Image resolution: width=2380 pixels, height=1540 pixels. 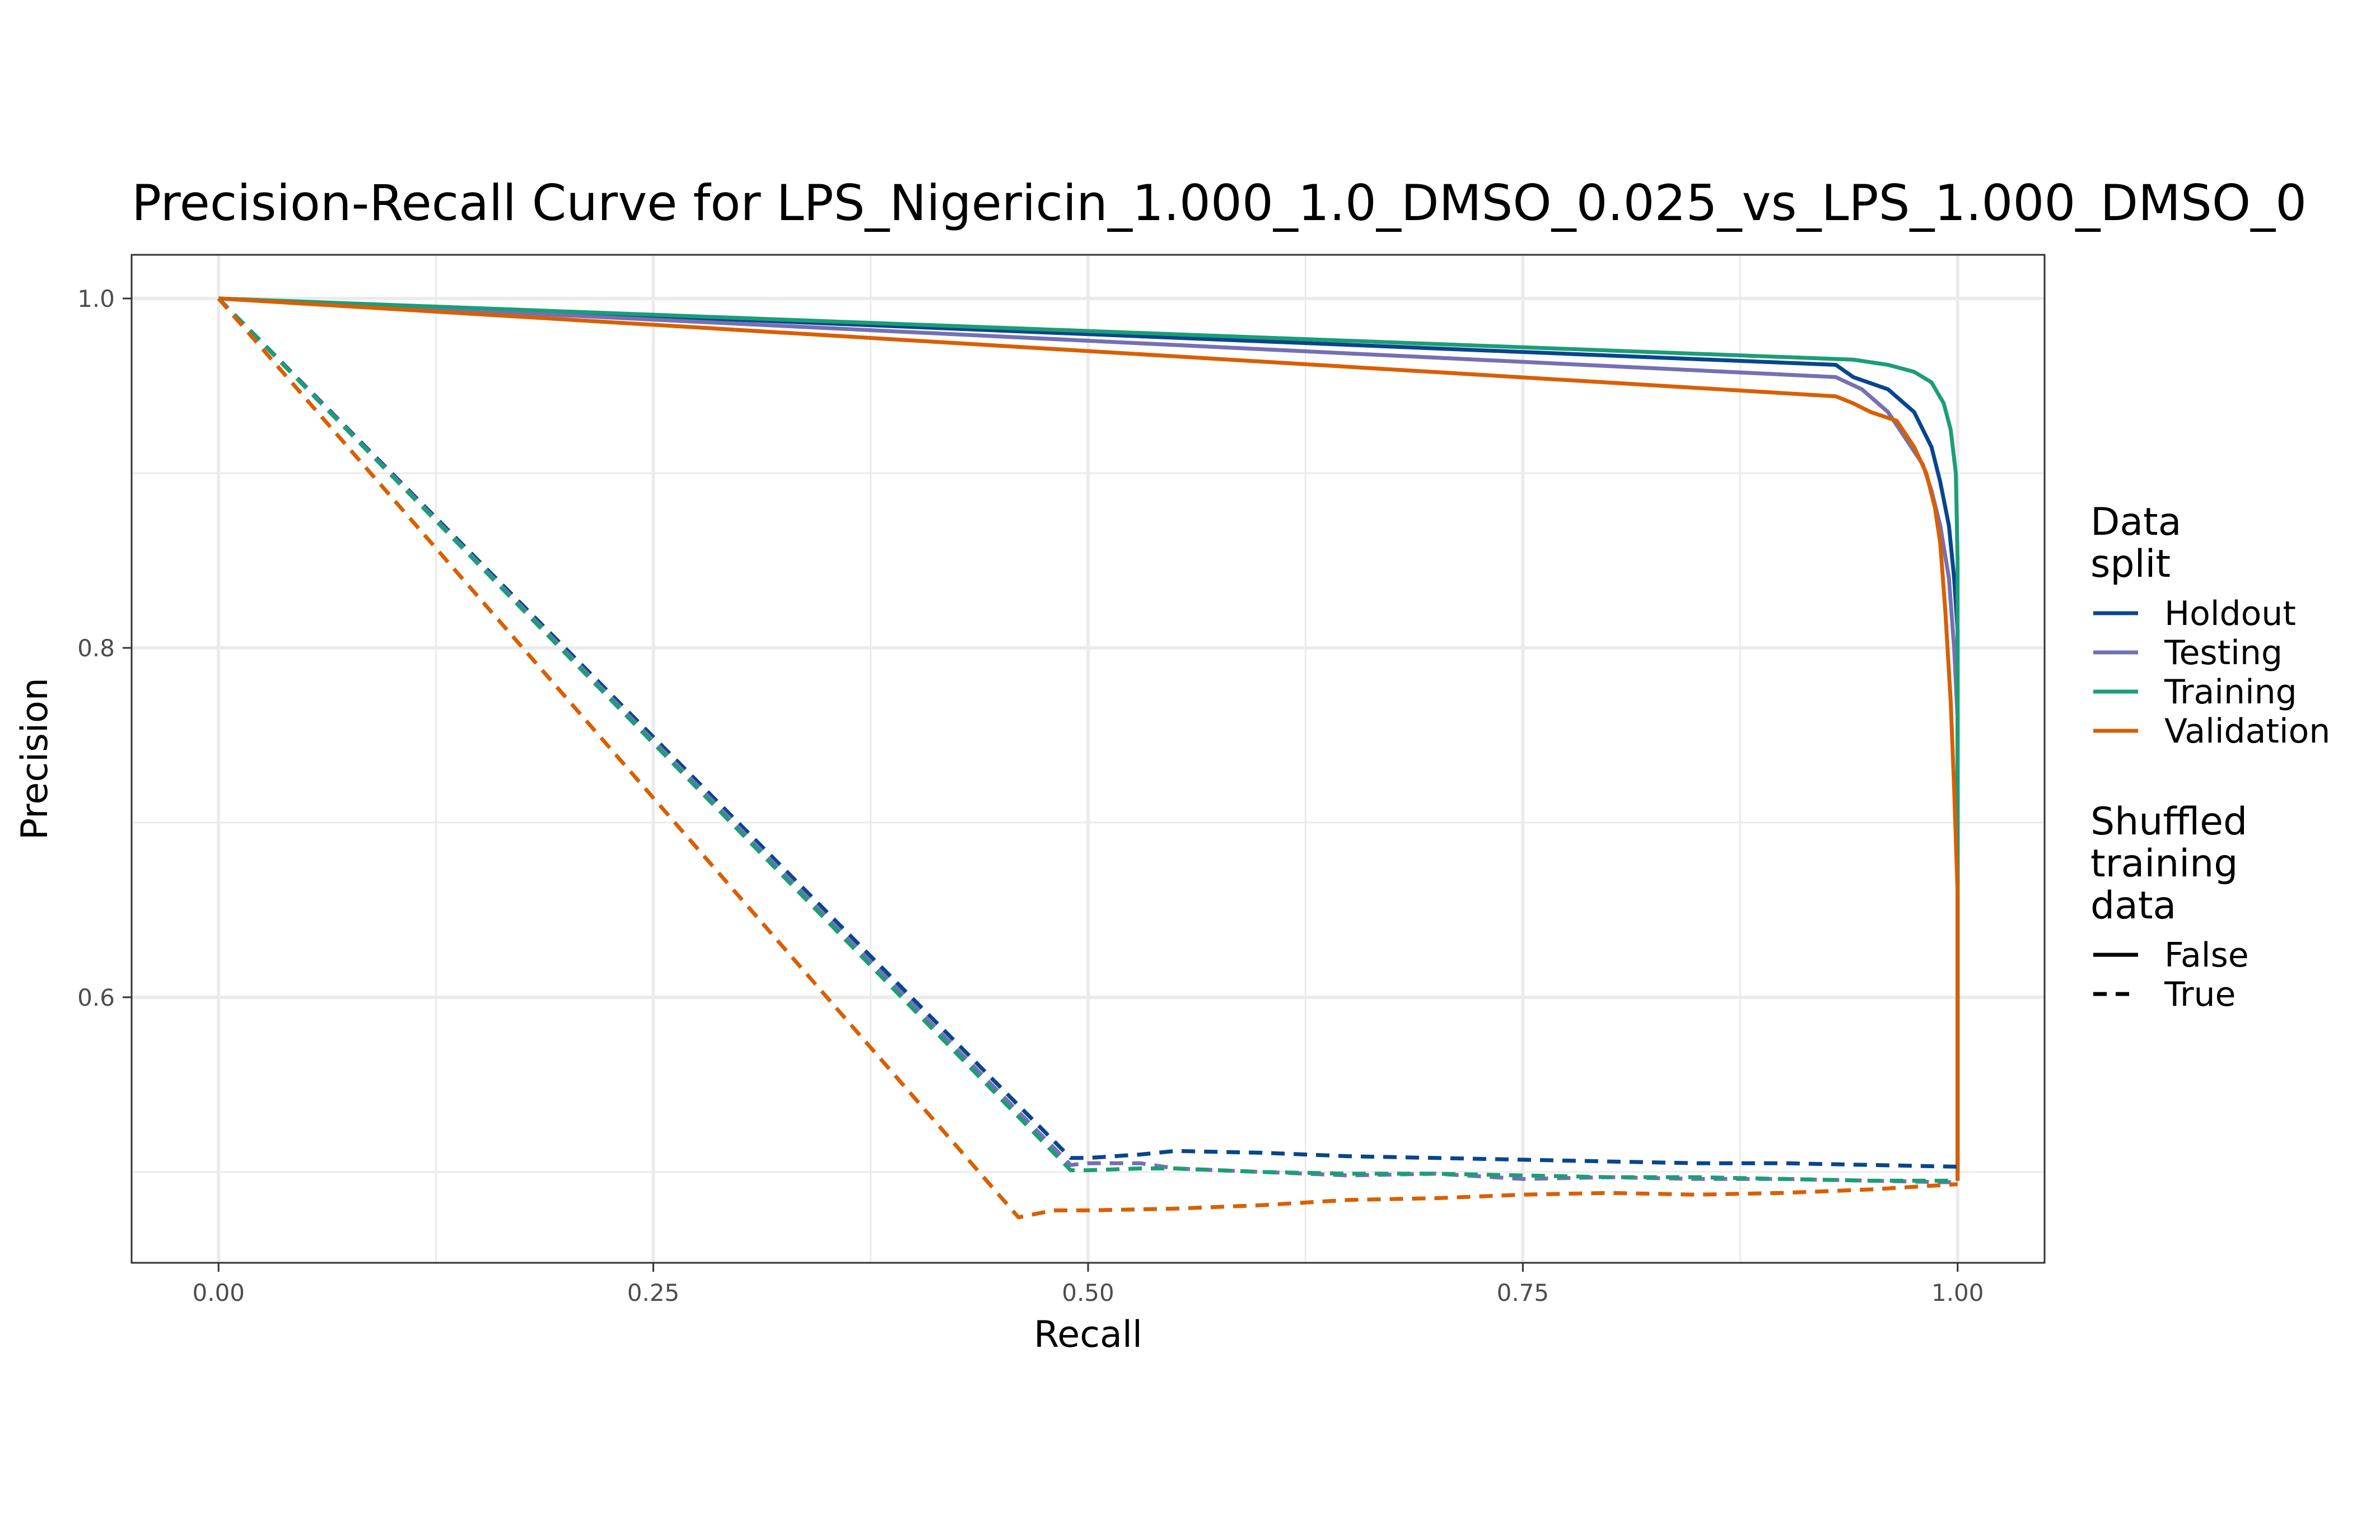 What do you see at coordinates (2133, 906) in the screenshot?
I see `legend-title-shuffled: data` at bounding box center [2133, 906].